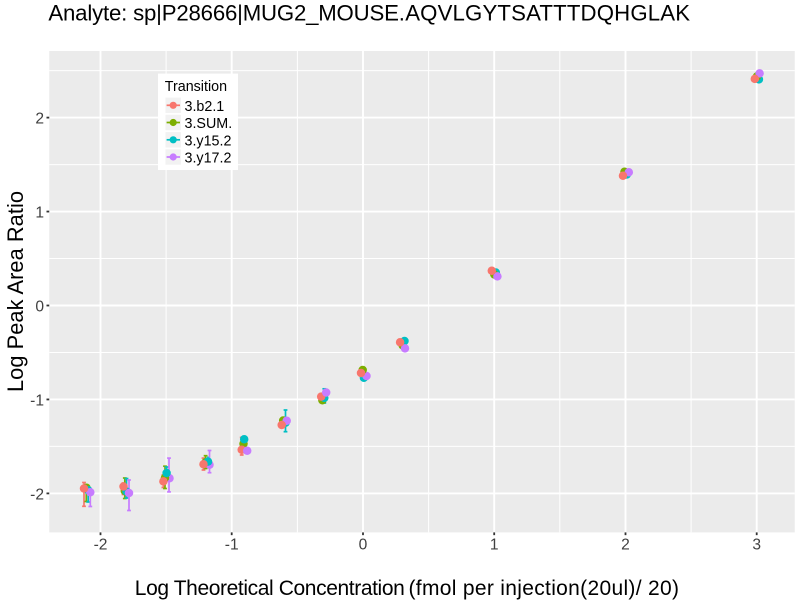 The image size is (800, 600). Describe the element at coordinates (205, 107) in the screenshot. I see `svg-text: 3.b2.1` at that location.